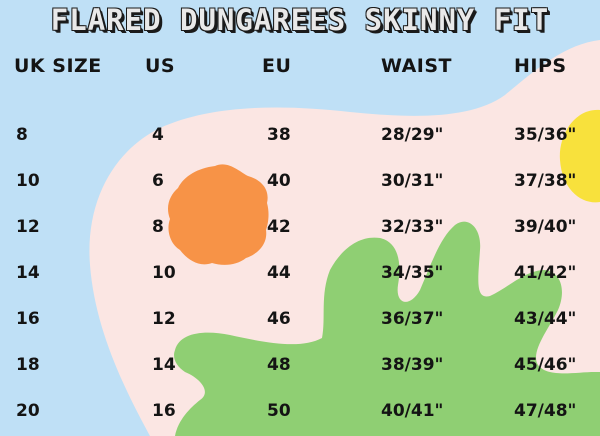 This screenshot has width=600, height=436. I want to click on uk-size-cell: 12, so click(28, 227).